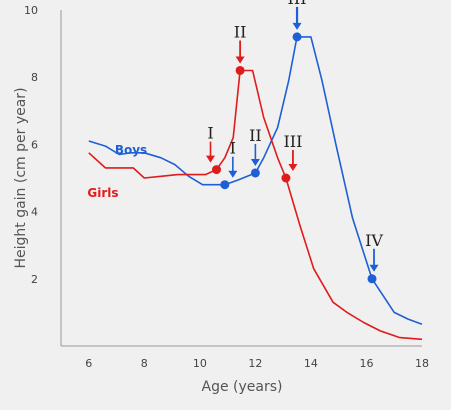  What do you see at coordinates (21, 177) in the screenshot?
I see `y-axis-title: Height gain (cm per year)` at bounding box center [21, 177].